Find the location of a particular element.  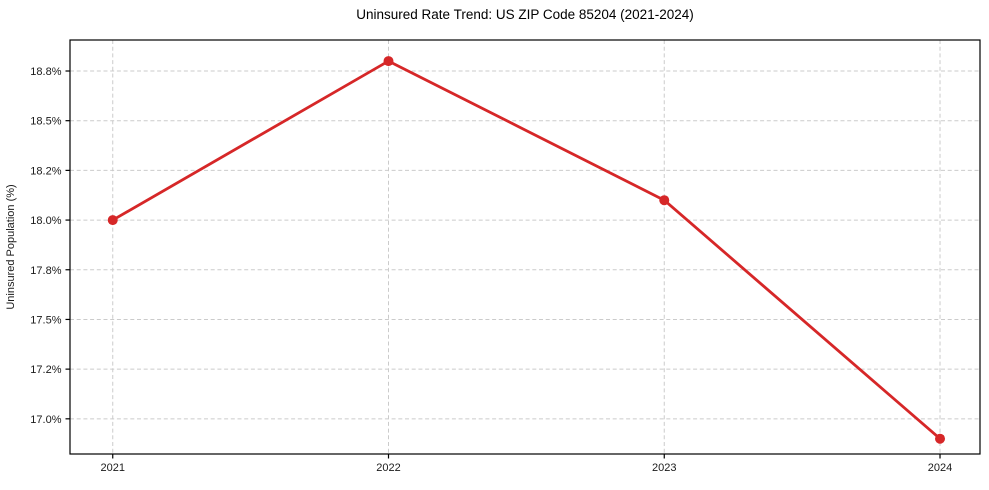

y-tick-label: 18.8% is located at coordinates (45, 72).